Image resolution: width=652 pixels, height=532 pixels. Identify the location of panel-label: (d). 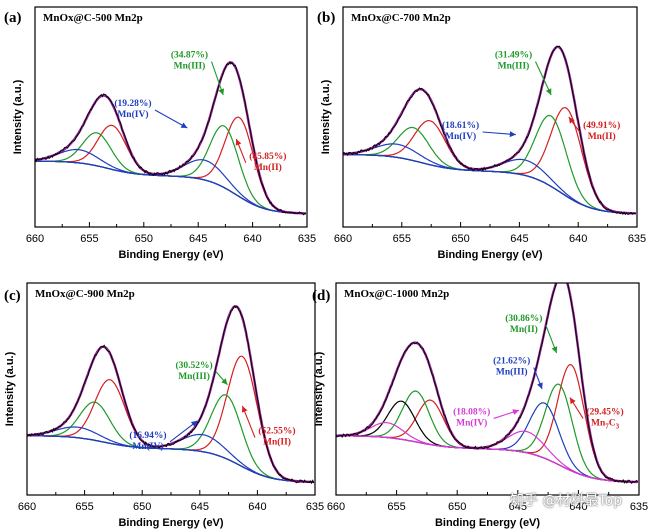
(321, 296).